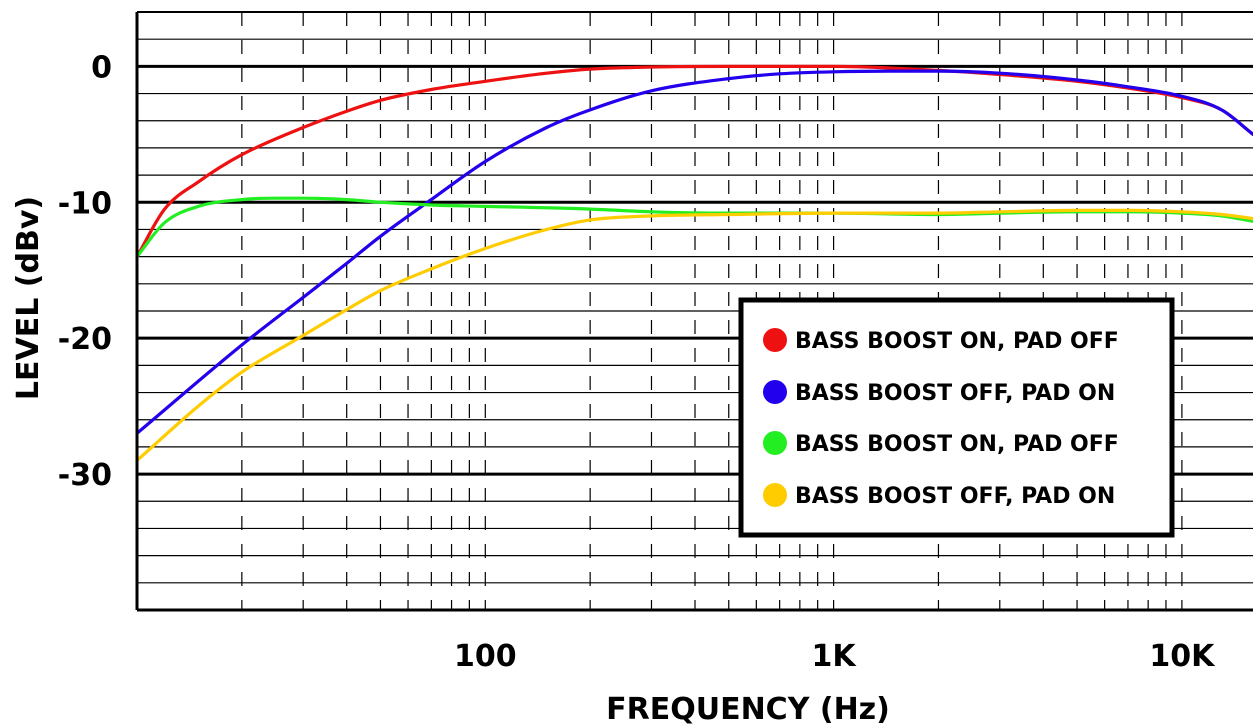  What do you see at coordinates (101, 67) in the screenshot?
I see `y-tick-label: 0` at bounding box center [101, 67].